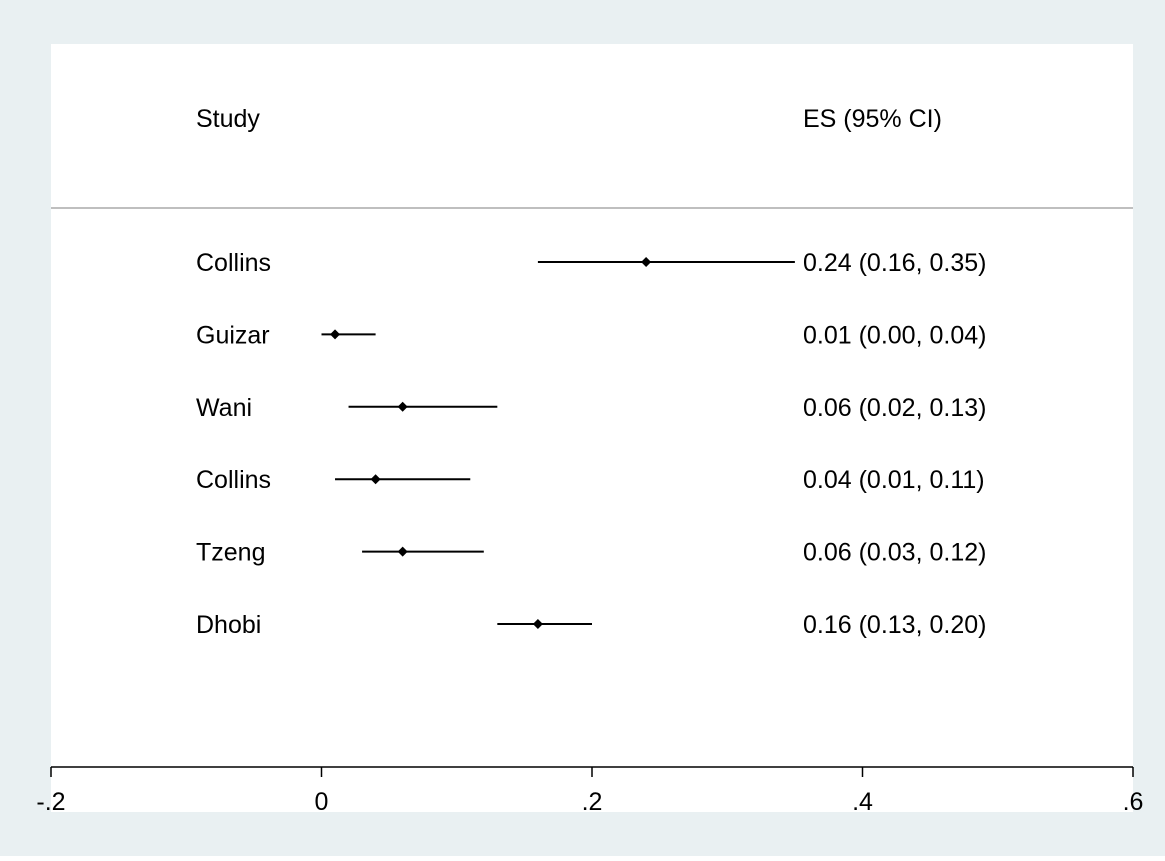 The width and height of the screenshot is (1165, 861). Describe the element at coordinates (592, 802) in the screenshot. I see `x-tick-label: .2` at that location.